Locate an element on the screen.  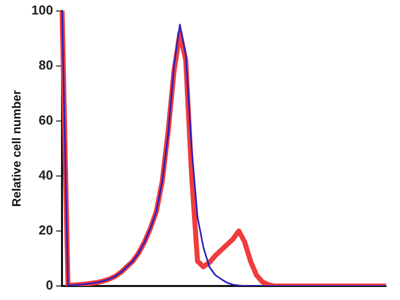
y-tick-label: 80 is located at coordinates (46, 64).